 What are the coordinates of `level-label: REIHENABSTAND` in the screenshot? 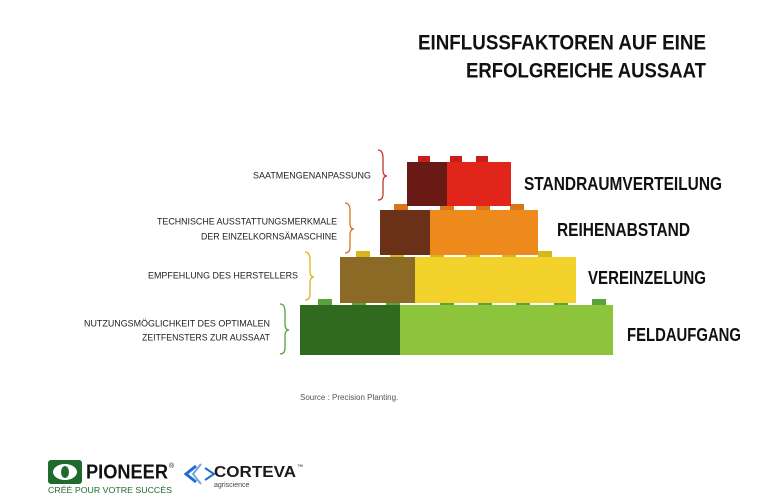 It's located at (623, 230).